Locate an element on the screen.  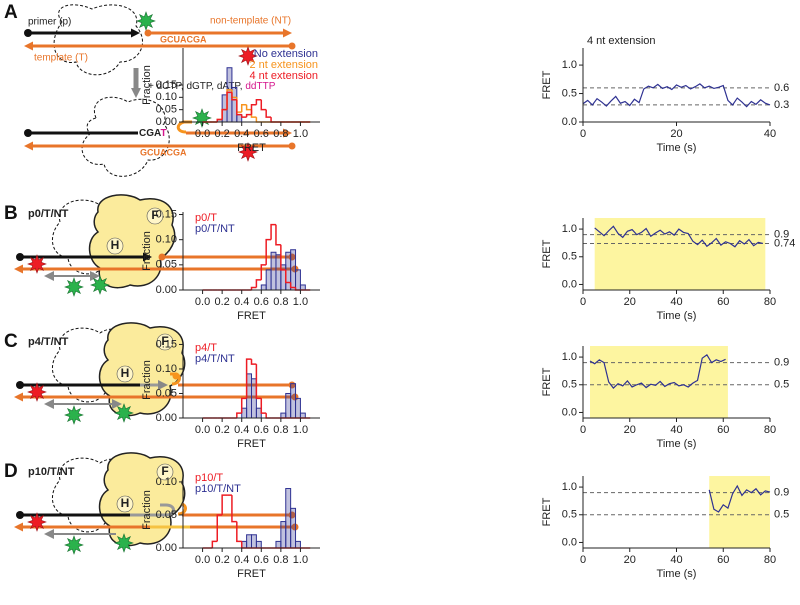
strand-hook is located at coordinates (184, 127).